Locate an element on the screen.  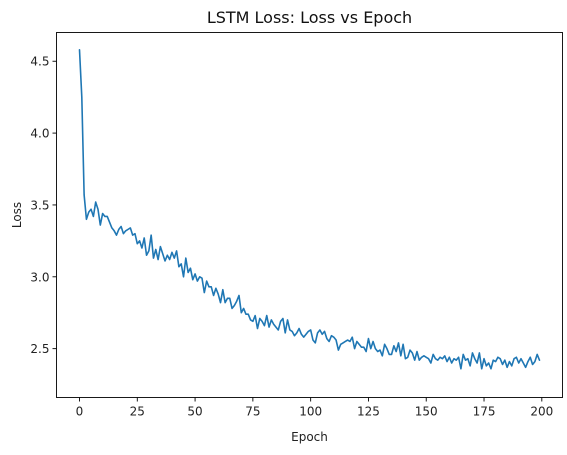
y-axis-label: Loss is located at coordinates (17, 215).